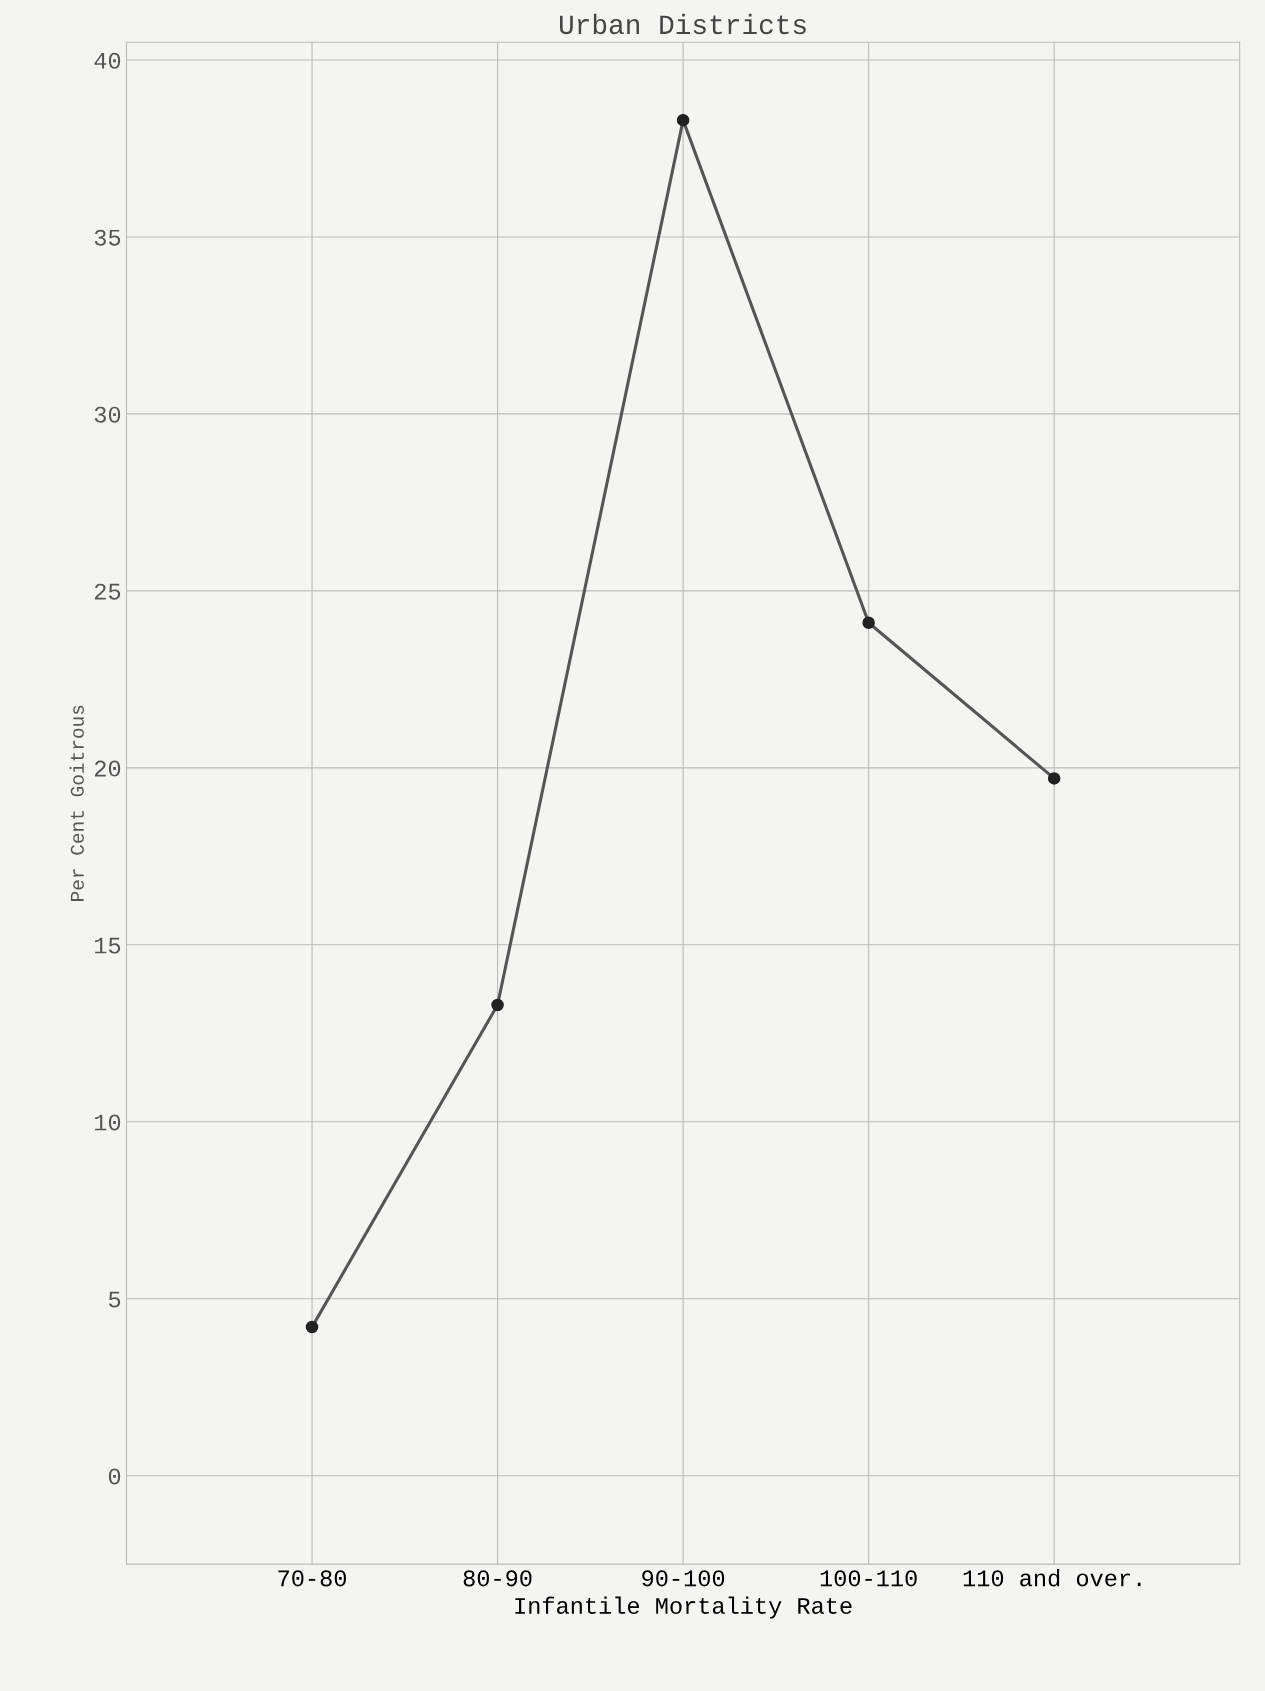 This screenshot has width=1265, height=1691. I want to click on y-tick-label: 40, so click(107, 60).